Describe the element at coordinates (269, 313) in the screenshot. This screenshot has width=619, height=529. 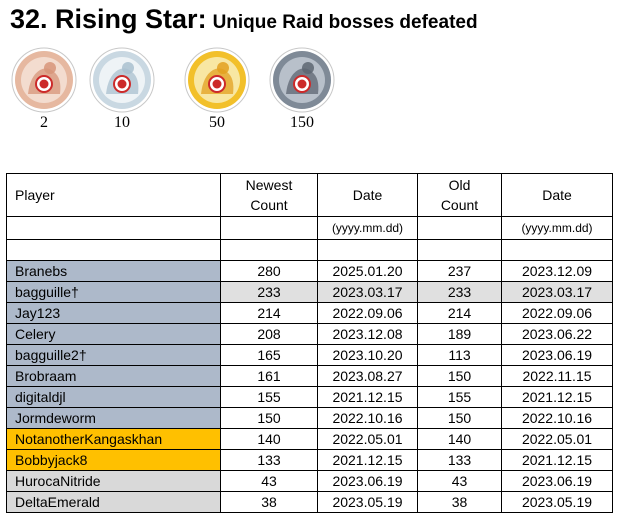
I see `newest-count: 214` at that location.